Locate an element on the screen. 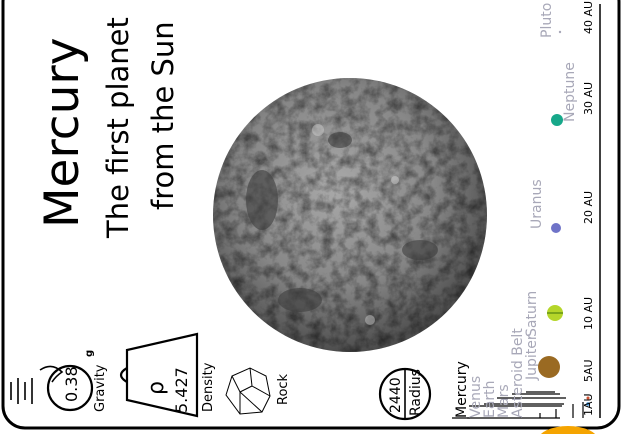 The image size is (628, 438). label-mercury: Mercury is located at coordinates (462, 389).